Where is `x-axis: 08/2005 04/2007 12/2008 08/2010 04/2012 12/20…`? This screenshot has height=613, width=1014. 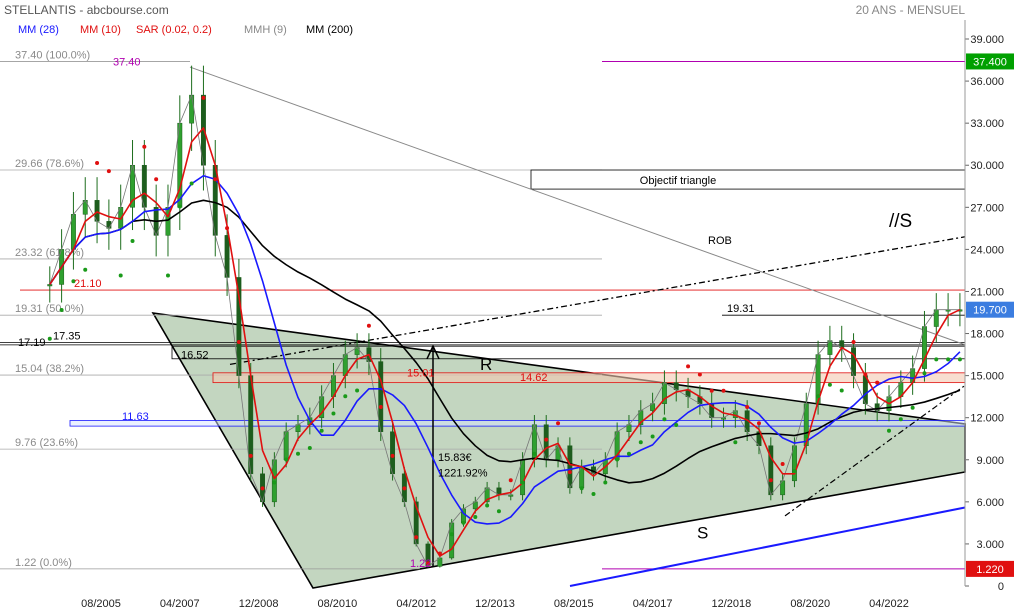
x-axis: 08/2005 04/2007 12/2008 08/2010 04/2012 12/20… is located at coordinates (495, 604).